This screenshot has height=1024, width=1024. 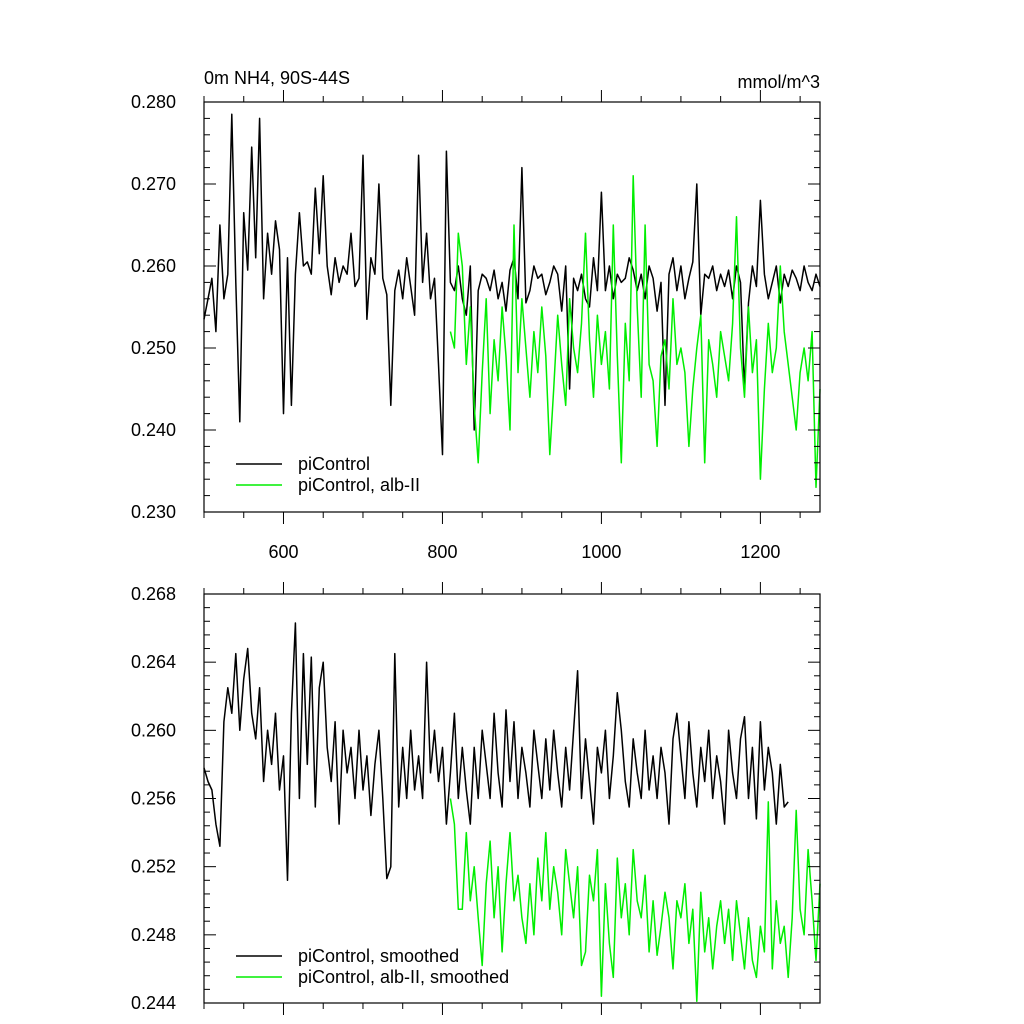 I want to click on y-tick-label: 0.244, so click(x=153, y=1003).